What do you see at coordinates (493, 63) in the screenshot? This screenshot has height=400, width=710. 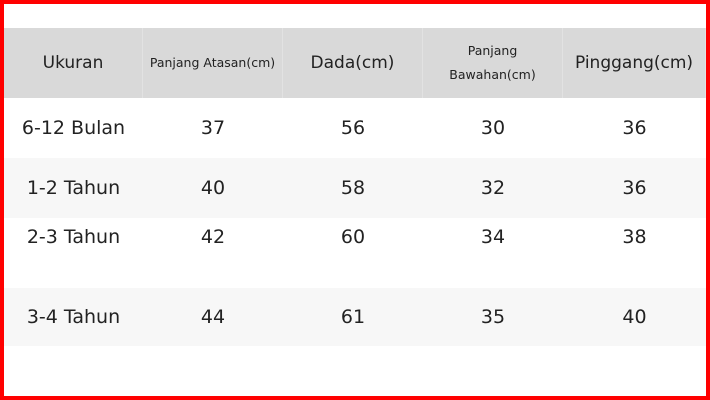 I see `header-cell: Panjang Bawahan(cm)` at bounding box center [493, 63].